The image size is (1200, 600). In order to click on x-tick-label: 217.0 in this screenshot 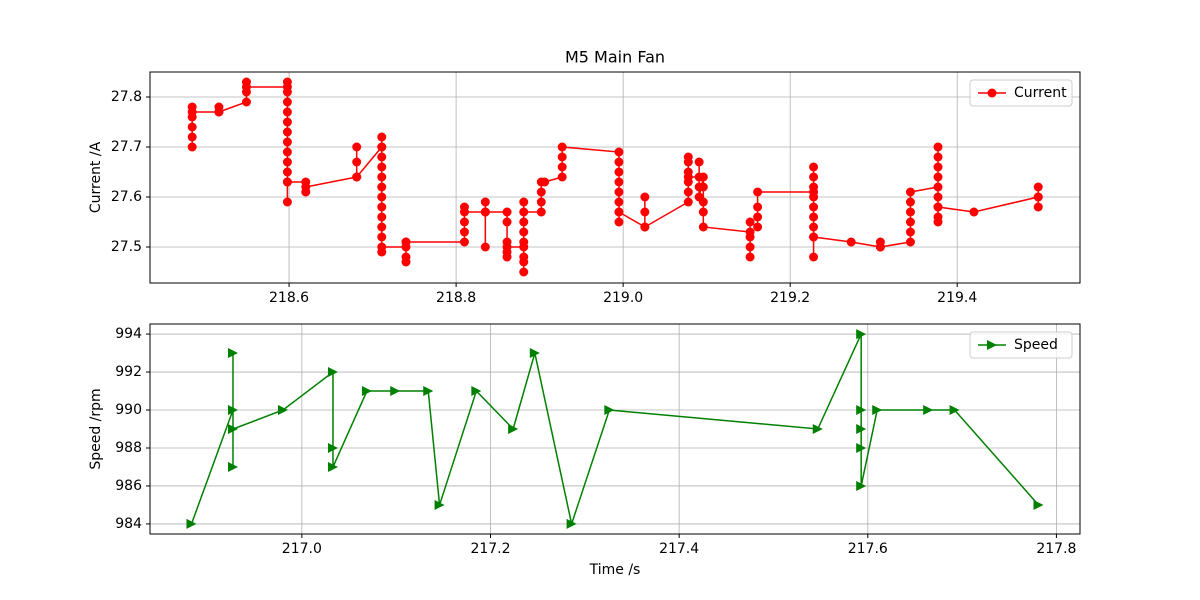, I will do `click(302, 549)`.